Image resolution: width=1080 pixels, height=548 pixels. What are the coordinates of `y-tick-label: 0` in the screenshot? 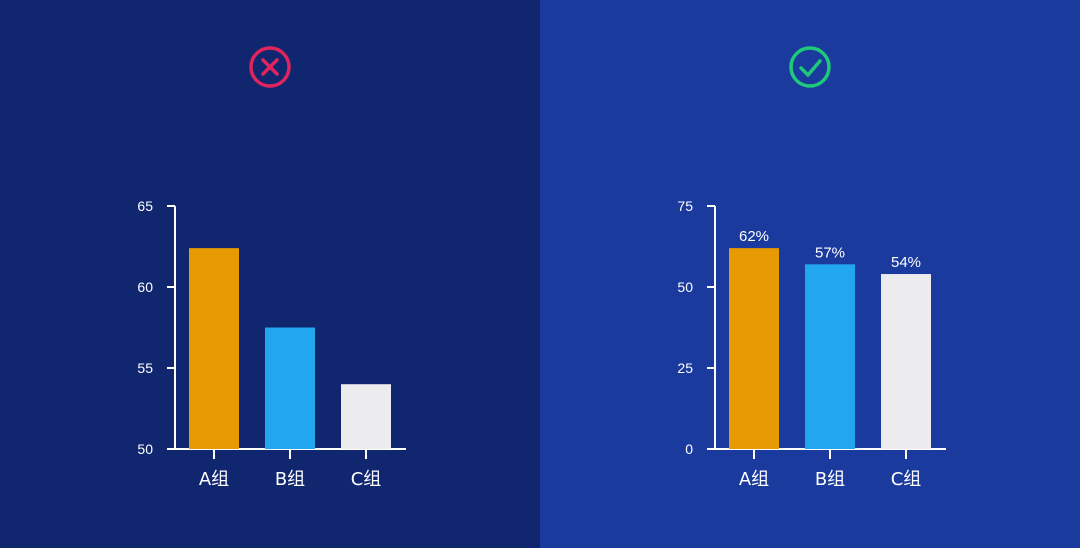 It's located at (689, 449).